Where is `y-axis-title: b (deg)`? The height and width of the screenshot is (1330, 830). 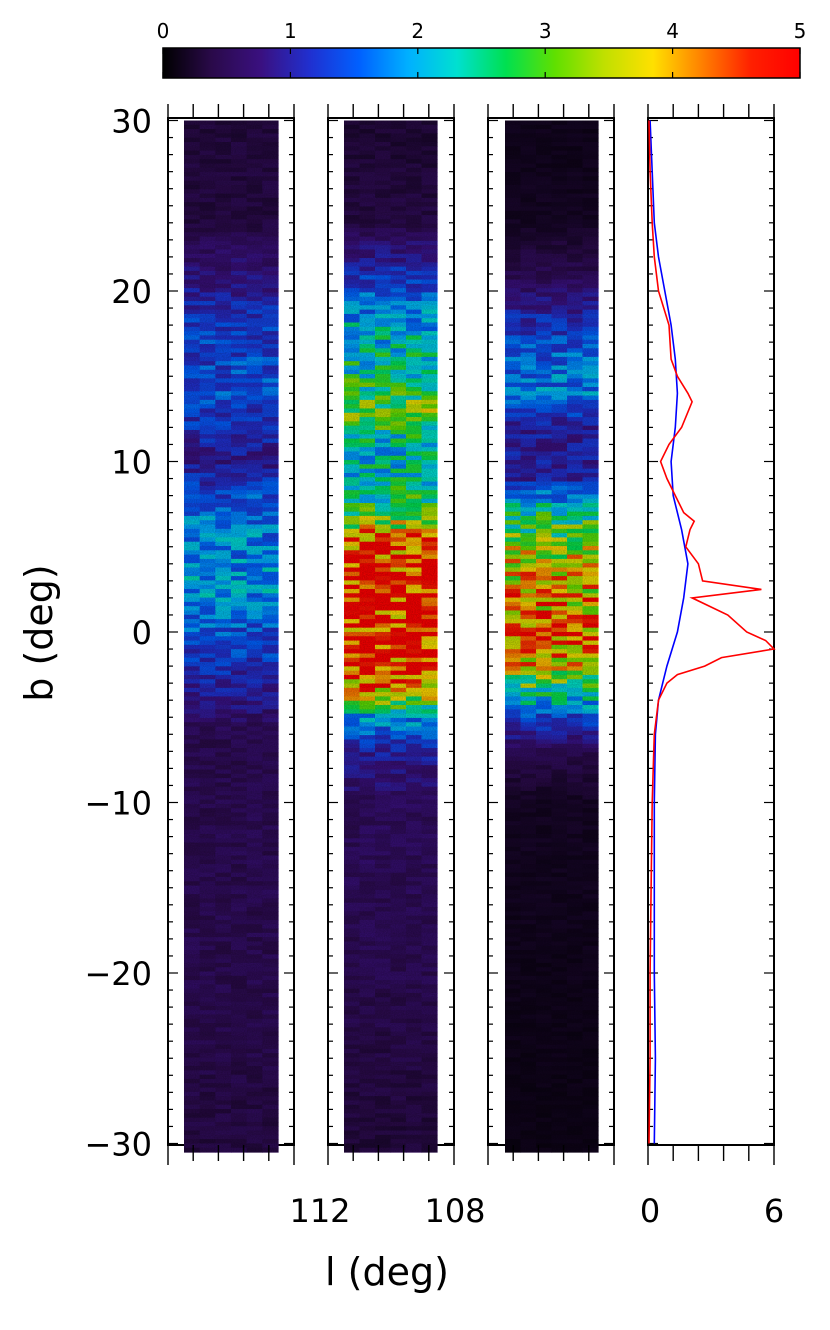
y-axis-title: b (deg) is located at coordinates (39, 632).